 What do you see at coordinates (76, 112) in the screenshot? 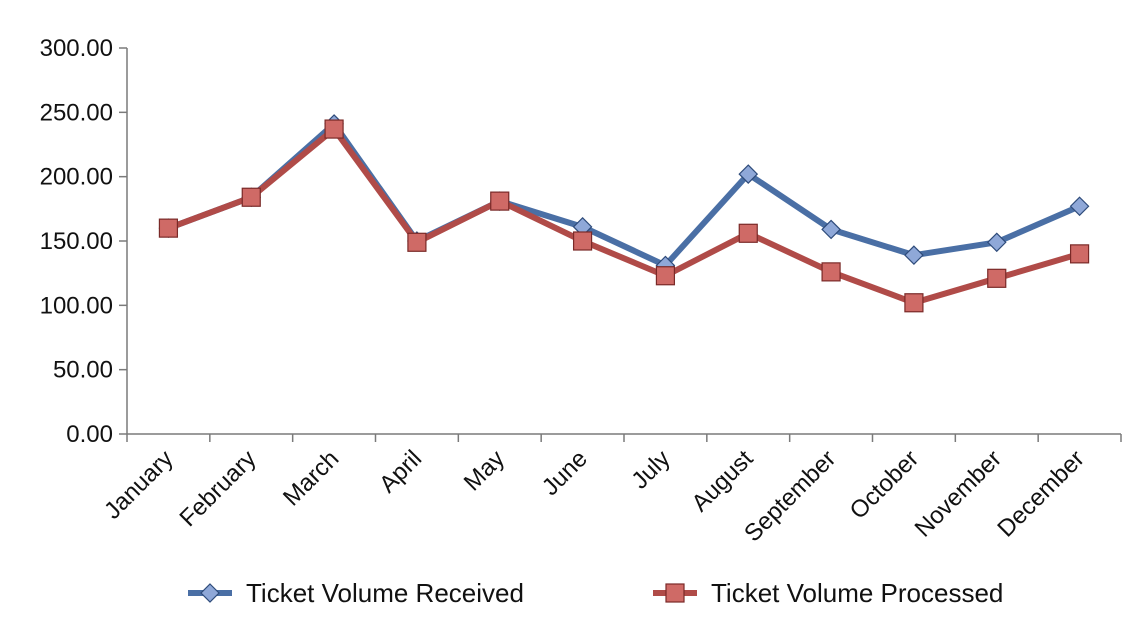
I see `y-tick-label: 250.00` at bounding box center [76, 112].